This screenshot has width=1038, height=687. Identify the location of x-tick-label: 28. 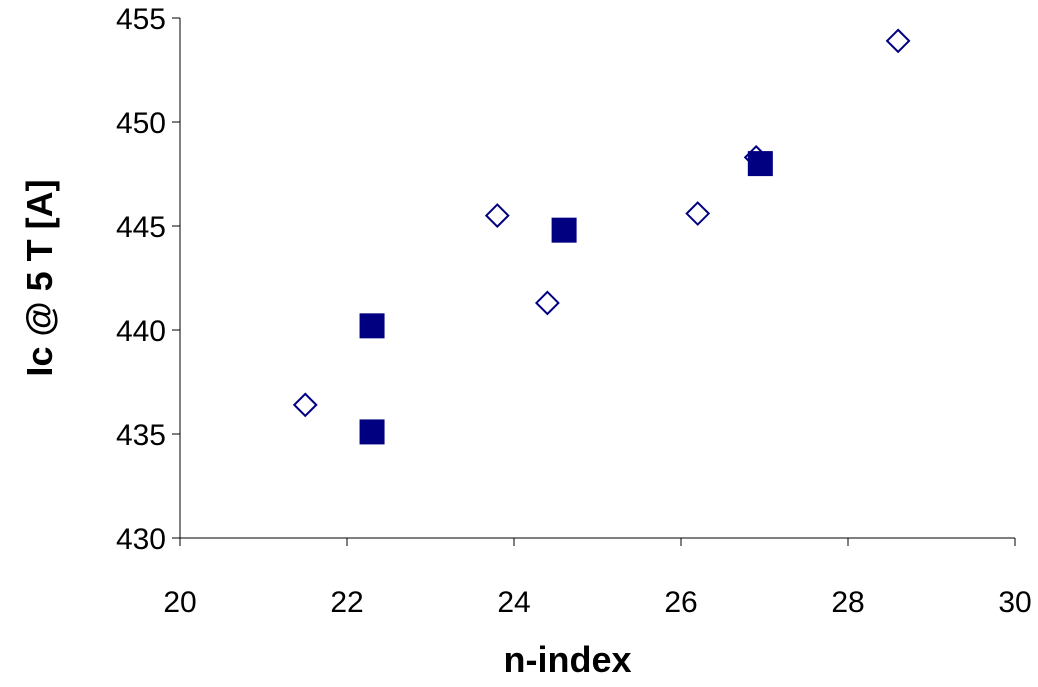
(847, 602).